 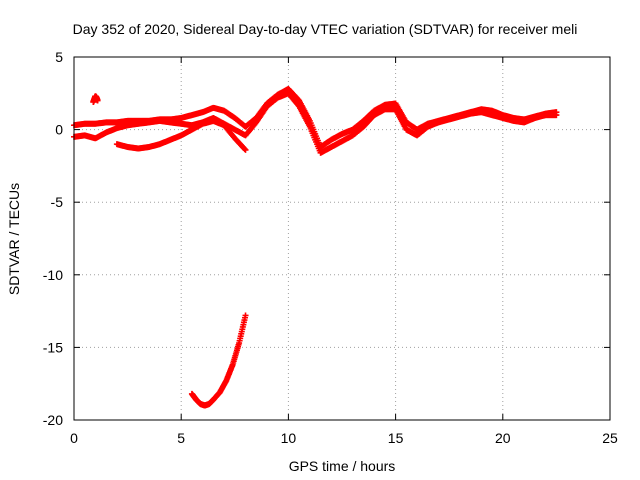 What do you see at coordinates (14, 239) in the screenshot?
I see `y-axis-label: SDTVAR / TECUs` at bounding box center [14, 239].